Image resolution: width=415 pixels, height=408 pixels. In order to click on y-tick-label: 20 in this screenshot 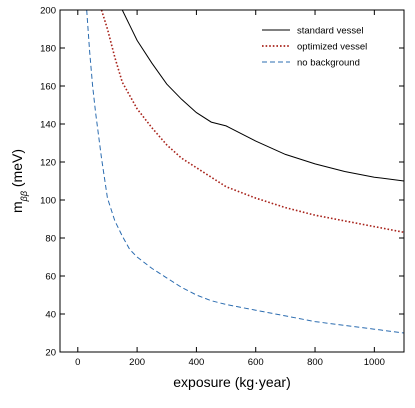, I will do `click(50, 353)`.